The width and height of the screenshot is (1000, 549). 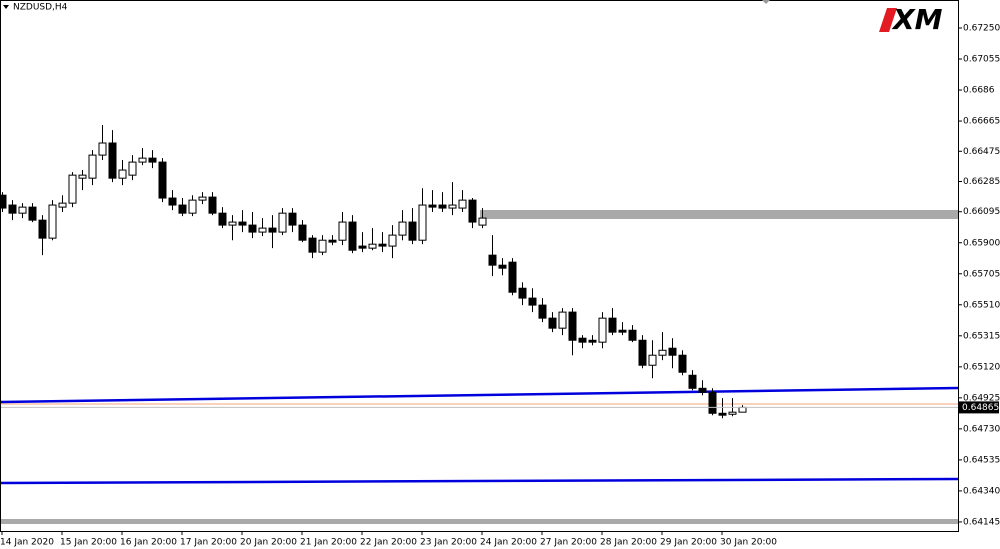 What do you see at coordinates (981, 460) in the screenshot?
I see `y-tick-label: 0.64535` at bounding box center [981, 460].